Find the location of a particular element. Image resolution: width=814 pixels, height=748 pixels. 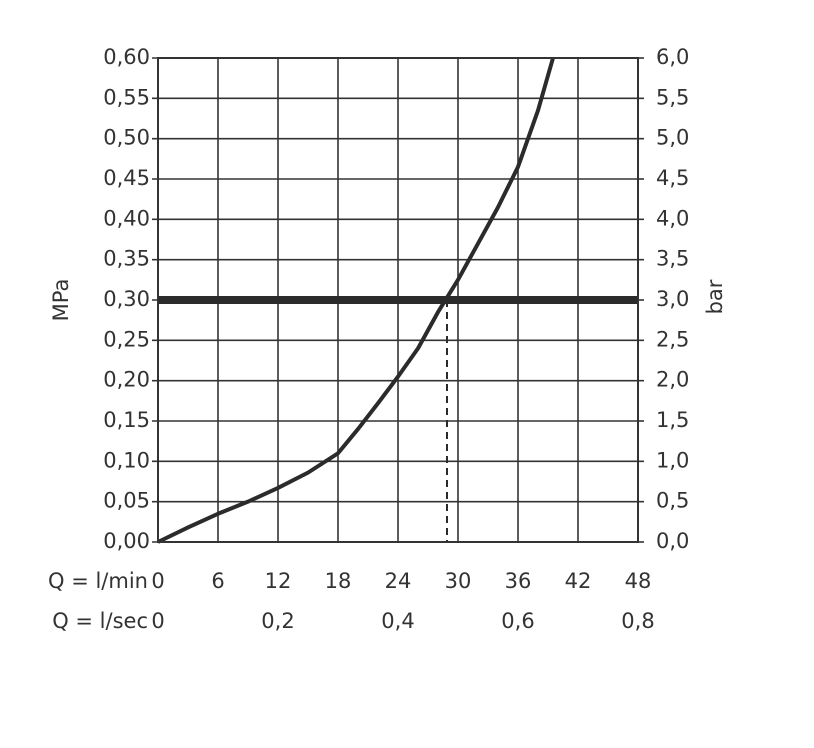

x2-tick-label: 0,2 is located at coordinates (277, 621).